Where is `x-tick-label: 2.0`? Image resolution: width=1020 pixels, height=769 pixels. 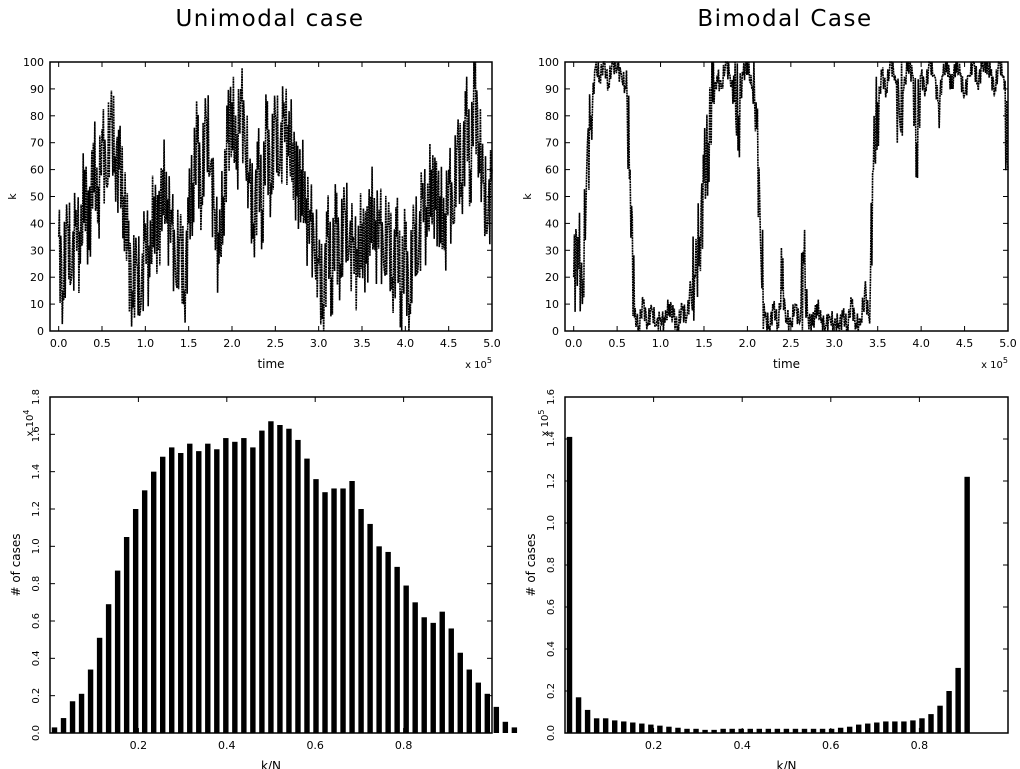 x-tick-label: 2.0 is located at coordinates (748, 343).